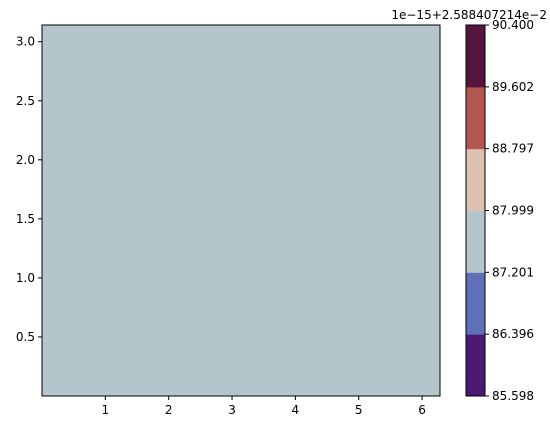 Image resolution: width=550 pixels, height=432 pixels. Describe the element at coordinates (29, 189) in the screenshot. I see `y-axis: 0.5 1.0 1.5 2.0 2.5 3.0` at that location.